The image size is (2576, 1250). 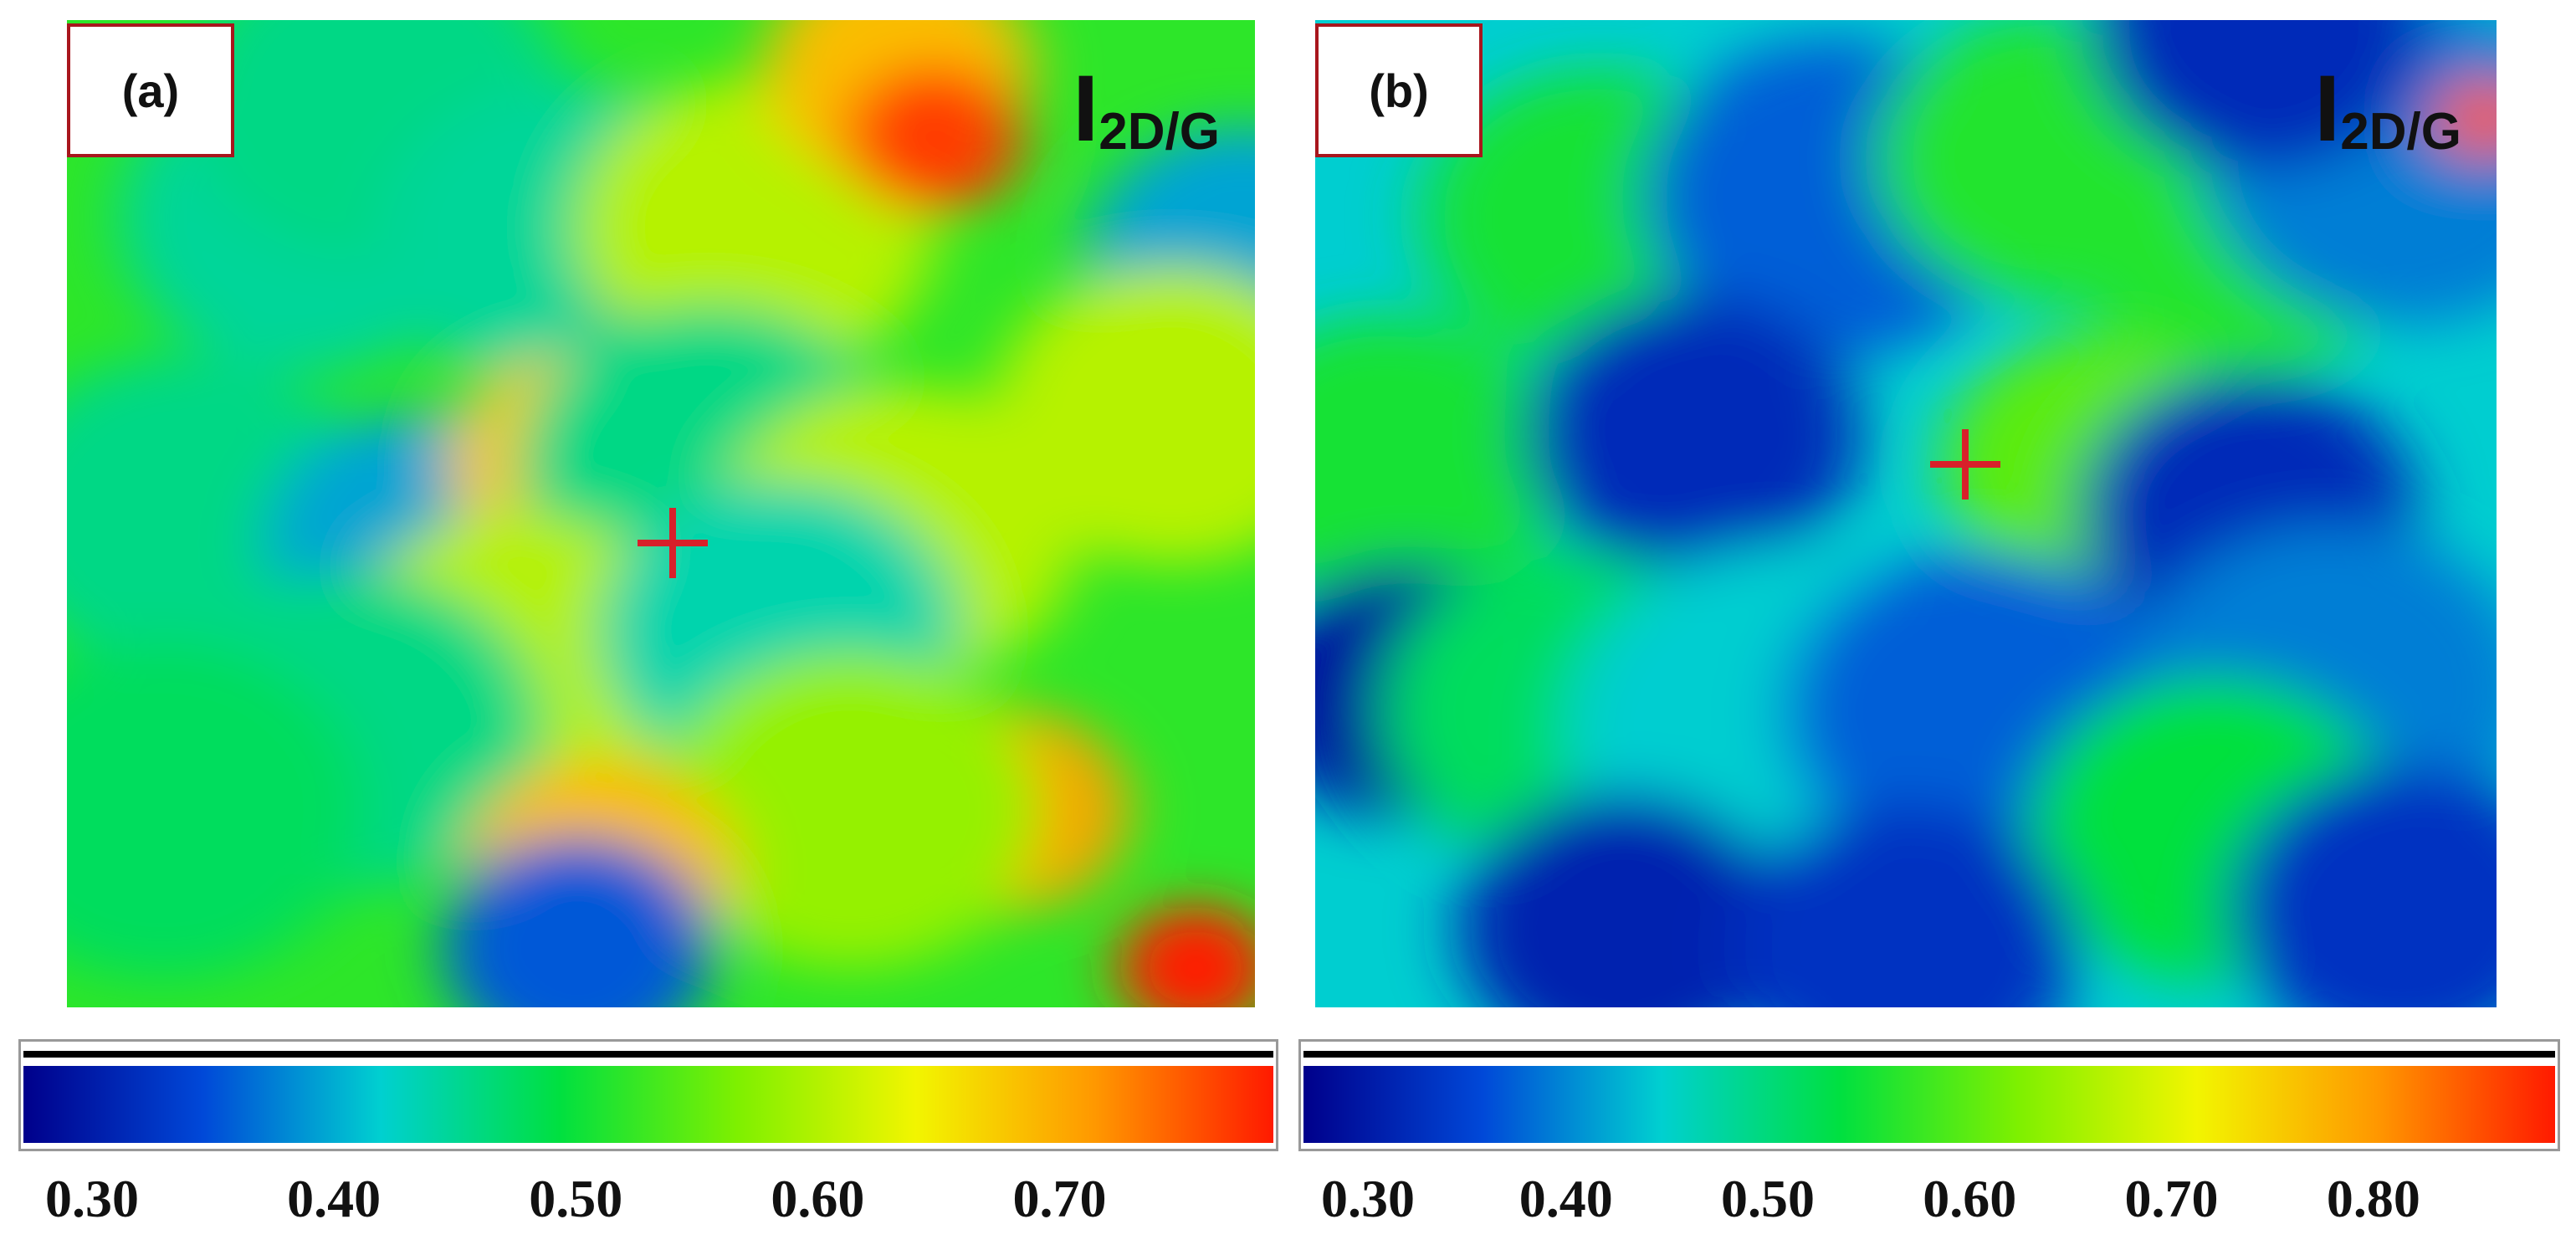 I want to click on map-title-b: I2D/G, so click(x=2388, y=110).